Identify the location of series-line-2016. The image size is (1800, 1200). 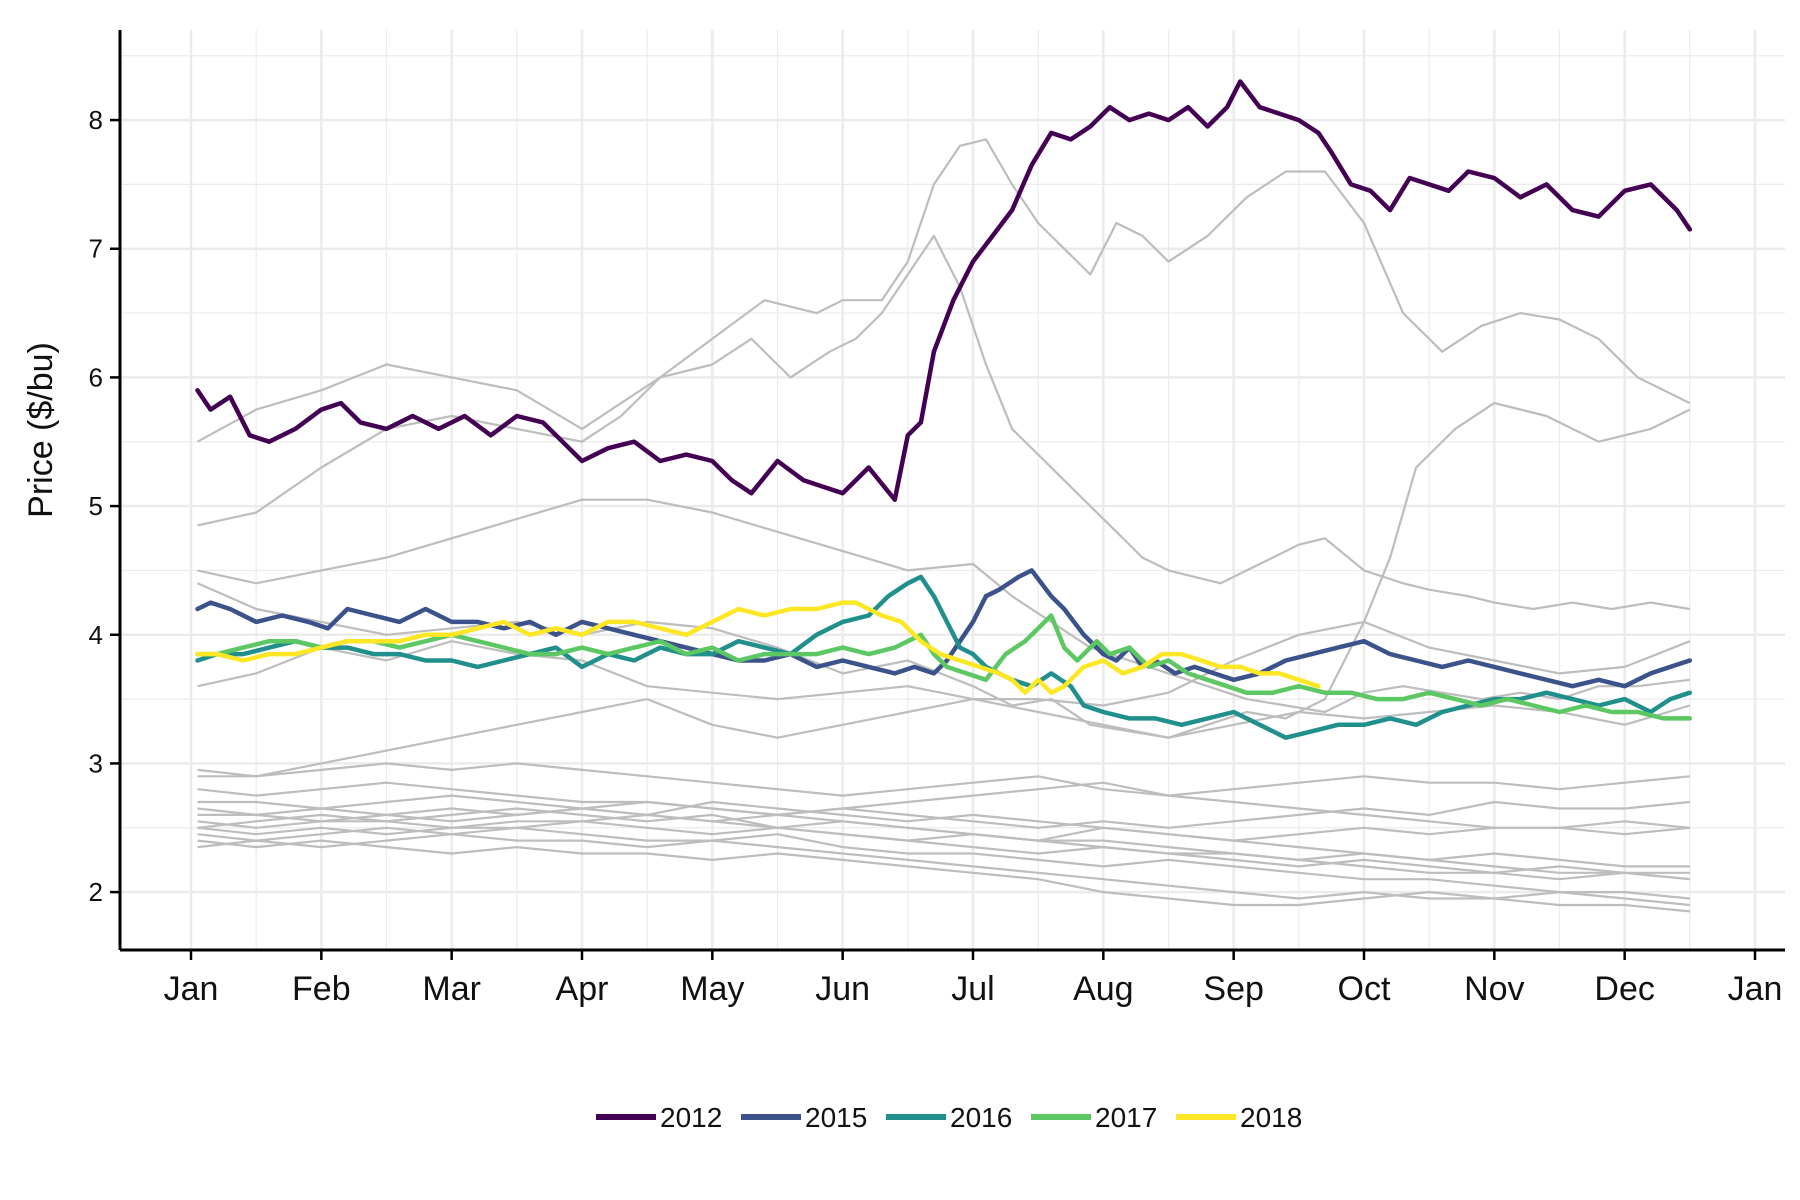
(944, 657).